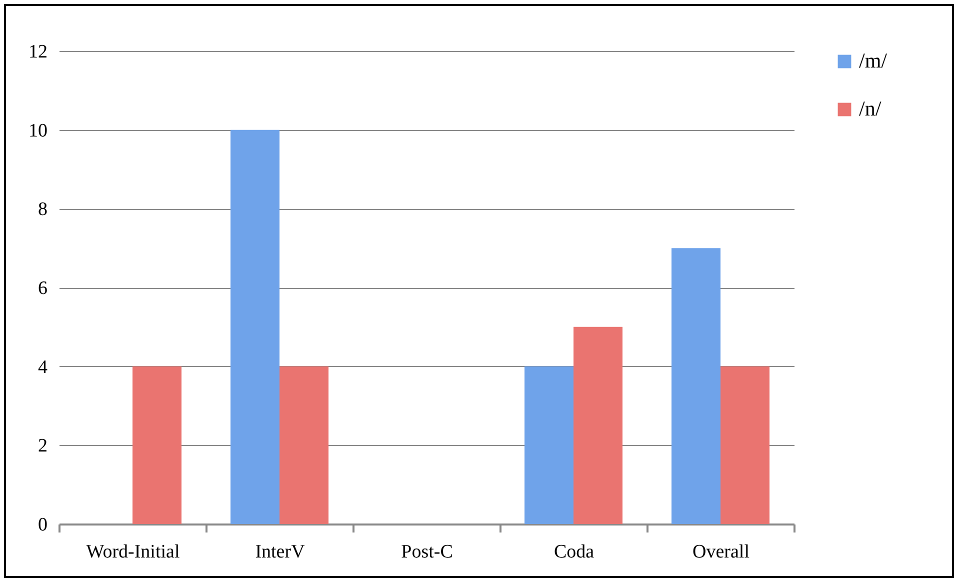 The height and width of the screenshot is (585, 962). What do you see at coordinates (873, 60) in the screenshot?
I see `legend-label: /m/` at bounding box center [873, 60].